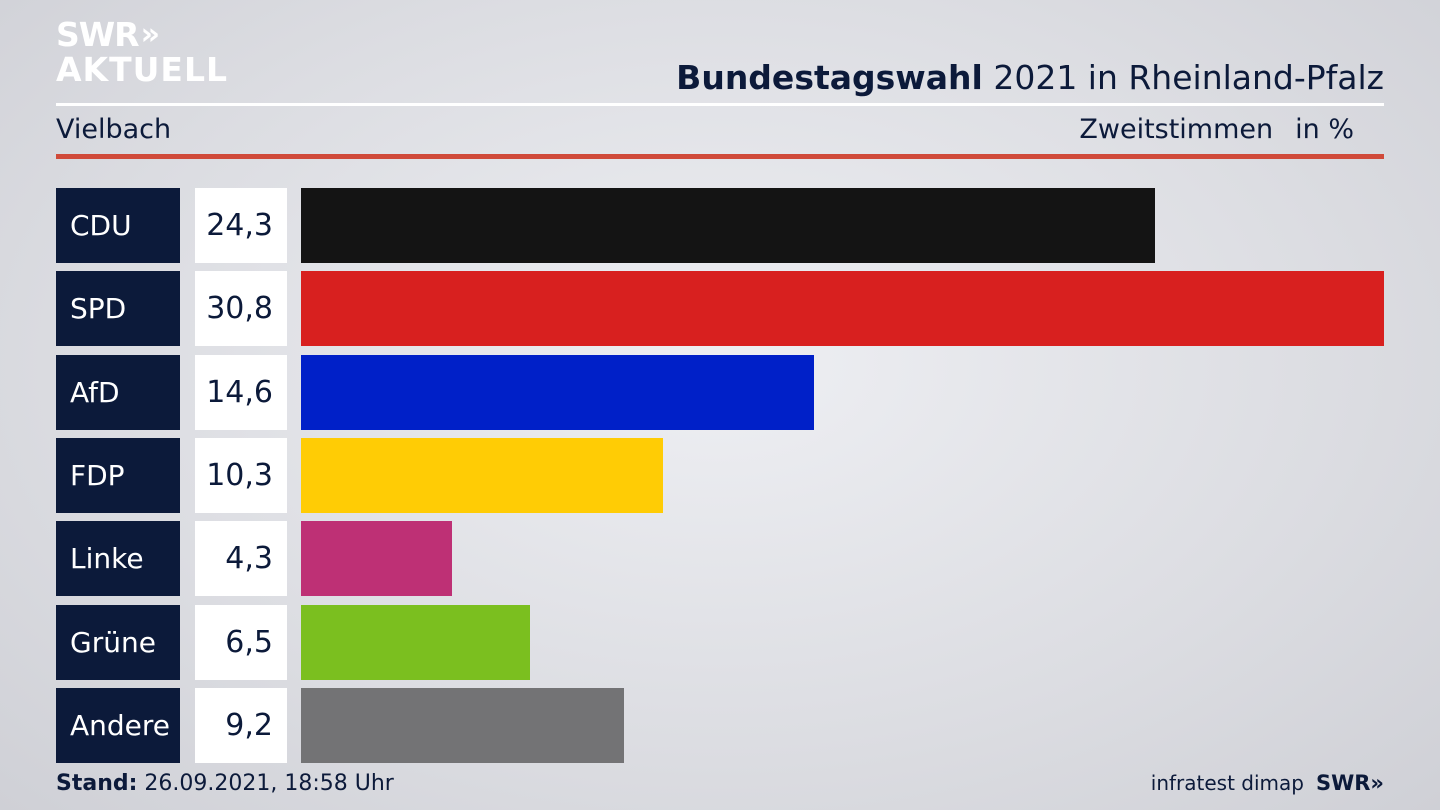 The width and height of the screenshot is (1440, 810). I want to click on measure-text: Zweitstimmen, so click(1176, 129).